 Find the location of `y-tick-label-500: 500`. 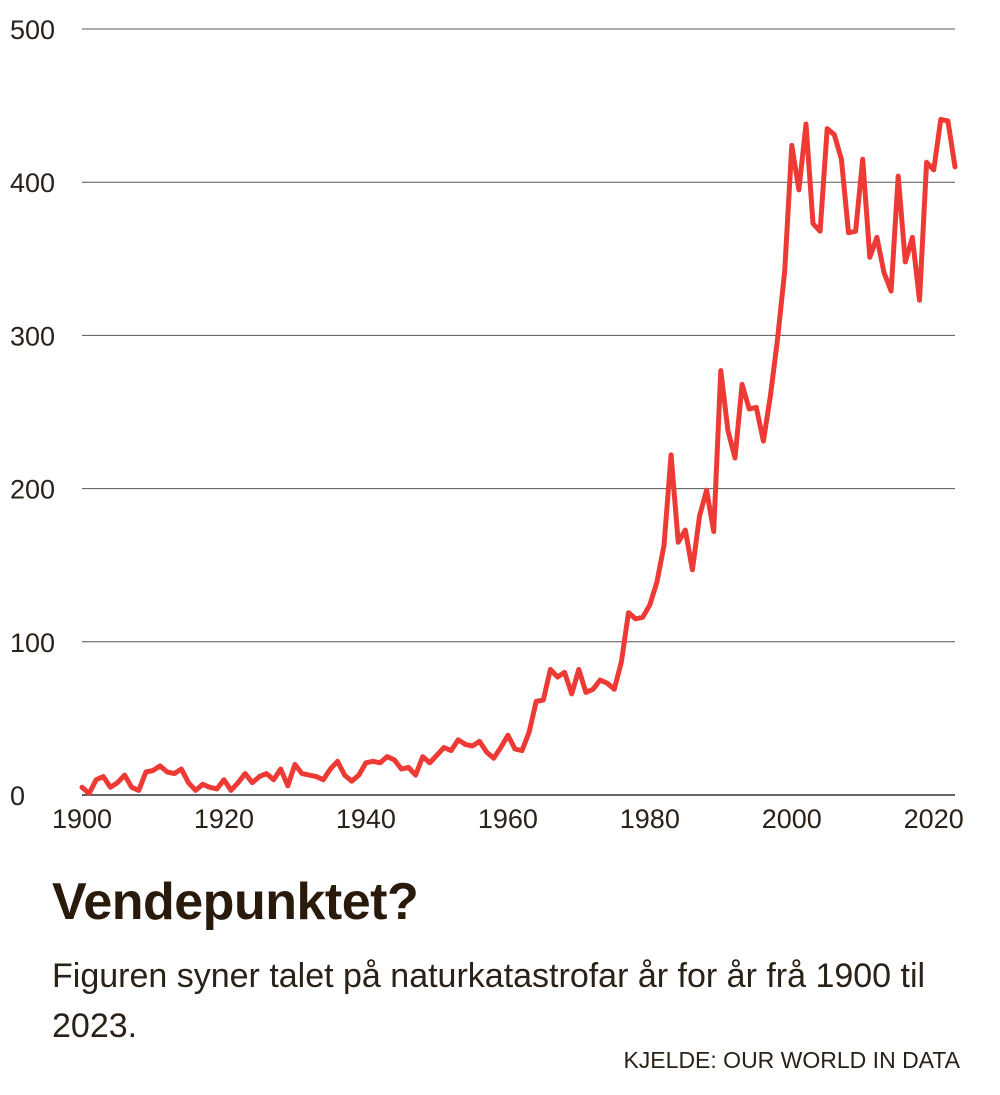

y-tick-label-500: 500 is located at coordinates (32, 30).